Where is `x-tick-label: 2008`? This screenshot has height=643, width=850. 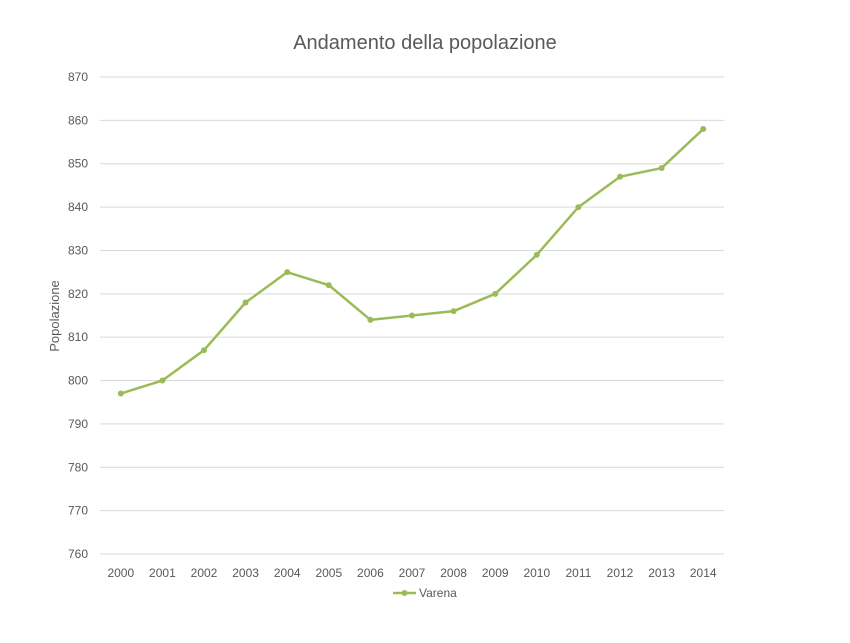 x-tick-label: 2008 is located at coordinates (453, 573).